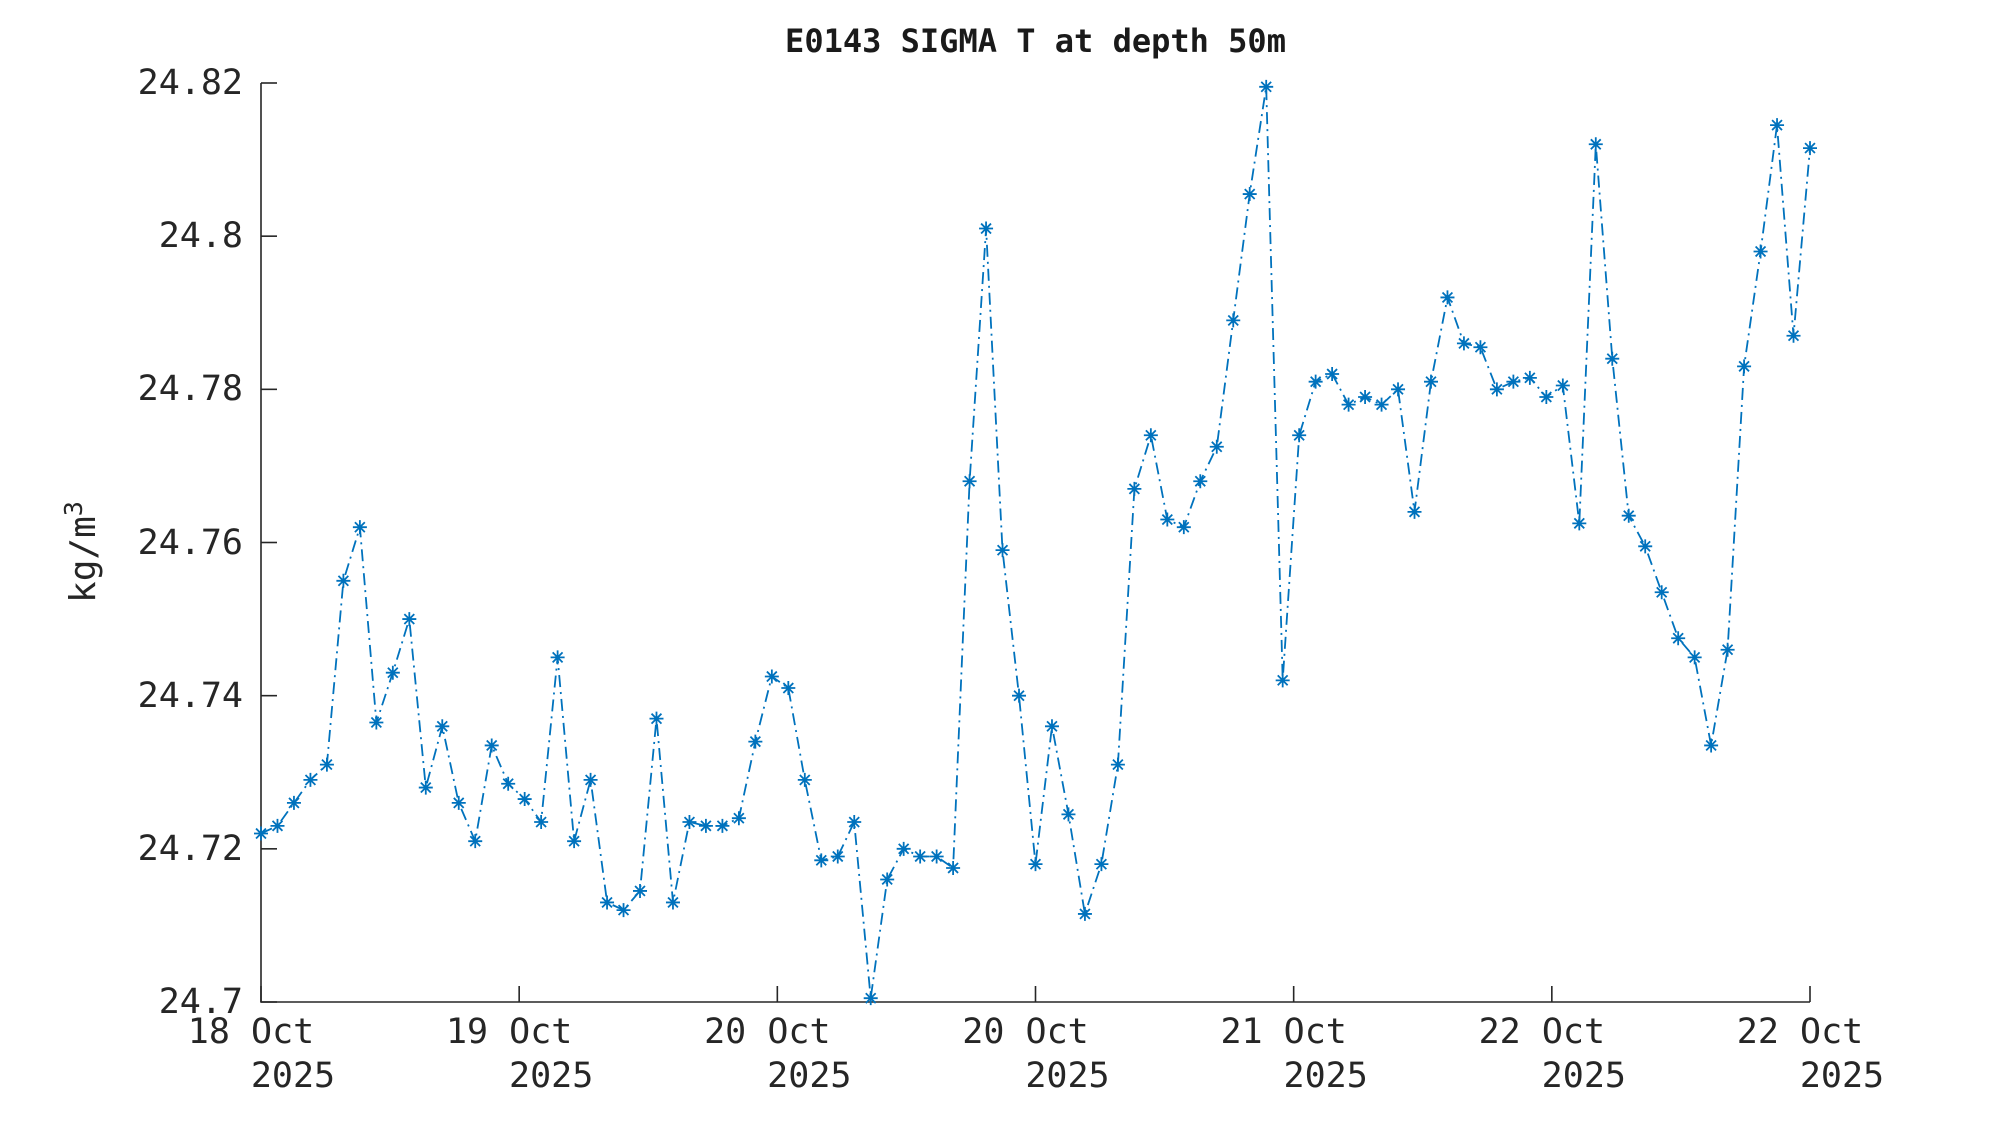  What do you see at coordinates (200, 236) in the screenshot?
I see `y-tick-label: 24.8` at bounding box center [200, 236].